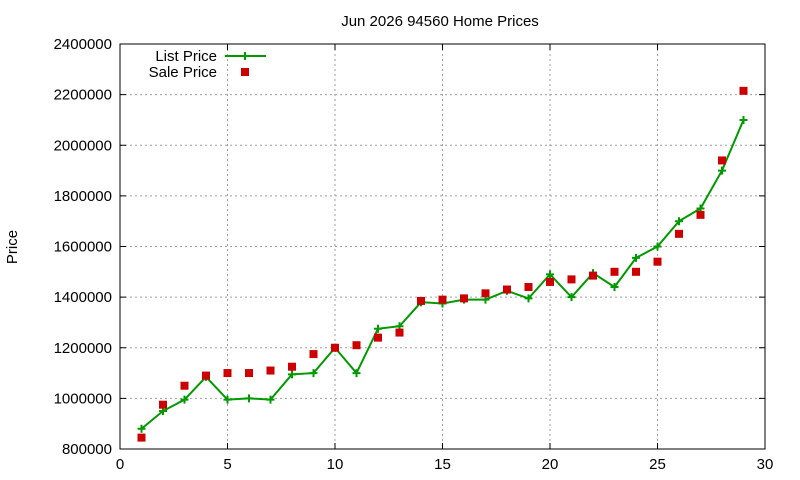 The image size is (800, 480). What do you see at coordinates (83, 145) in the screenshot?
I see `y-tick-label: 2000000` at bounding box center [83, 145].